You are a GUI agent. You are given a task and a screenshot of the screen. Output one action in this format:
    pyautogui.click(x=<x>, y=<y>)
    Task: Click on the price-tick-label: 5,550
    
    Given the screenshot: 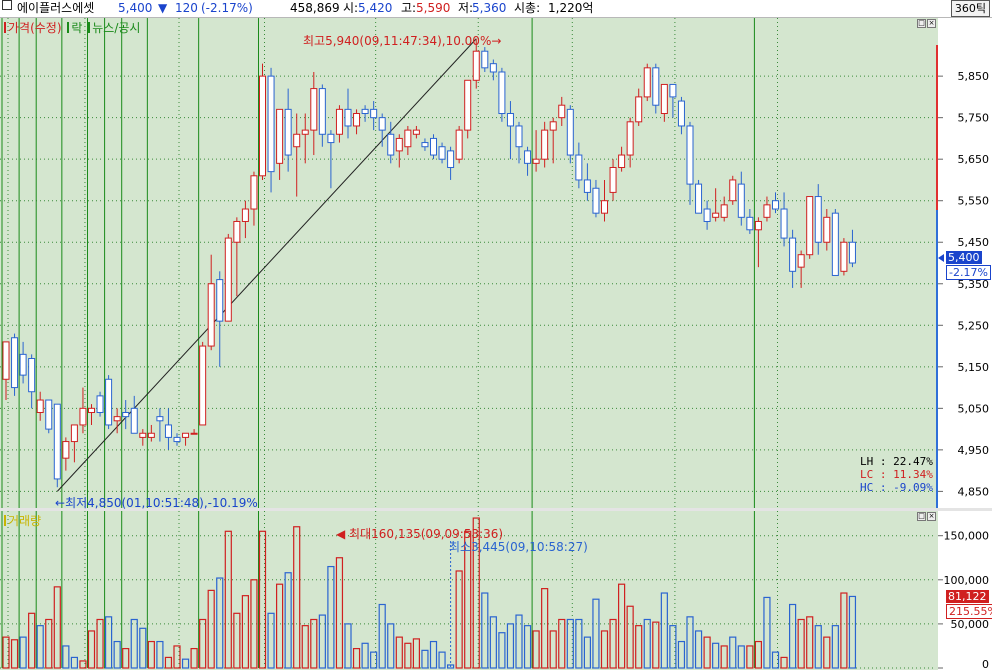 What is the action you would take?
    pyautogui.click(x=974, y=201)
    